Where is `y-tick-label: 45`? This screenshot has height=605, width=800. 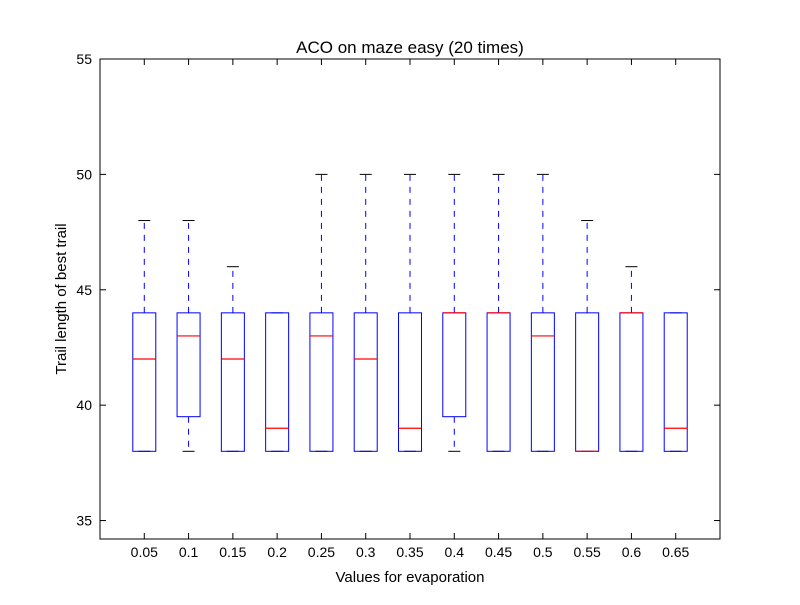
y-tick-label: 45 is located at coordinates (84, 290).